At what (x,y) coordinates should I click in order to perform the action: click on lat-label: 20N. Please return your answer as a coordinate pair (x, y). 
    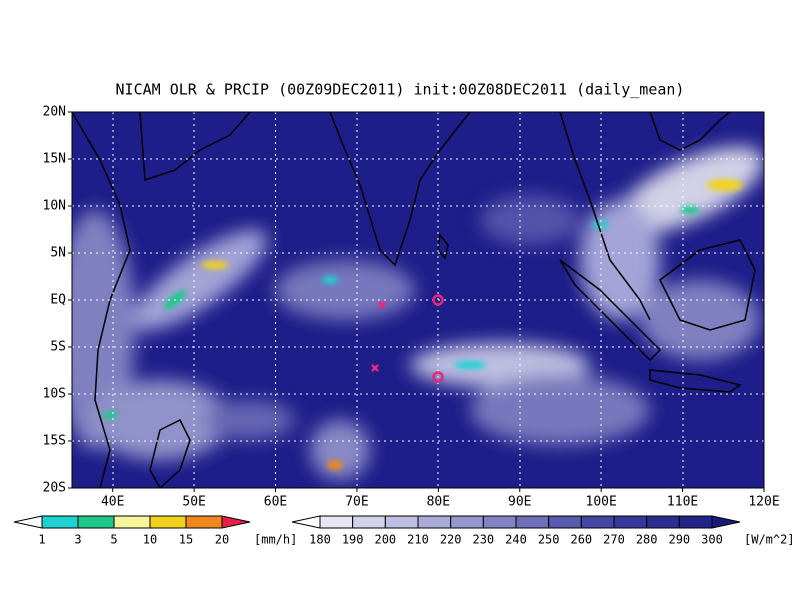
    Looking at the image, I should click on (54, 112).